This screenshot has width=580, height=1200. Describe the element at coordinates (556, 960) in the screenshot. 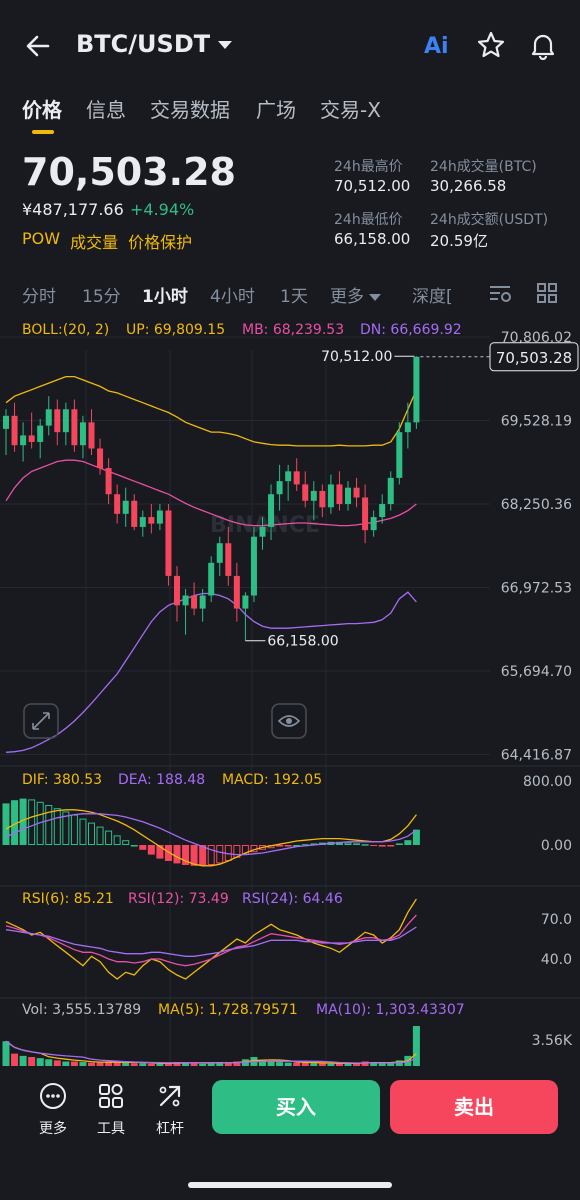

I see `rsi-tick-40: 40.0` at that location.